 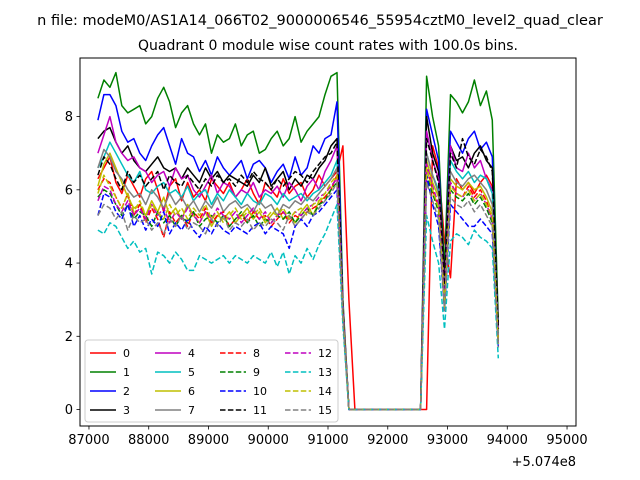 What do you see at coordinates (256, 353) in the screenshot?
I see `legend-label: 8` at bounding box center [256, 353].